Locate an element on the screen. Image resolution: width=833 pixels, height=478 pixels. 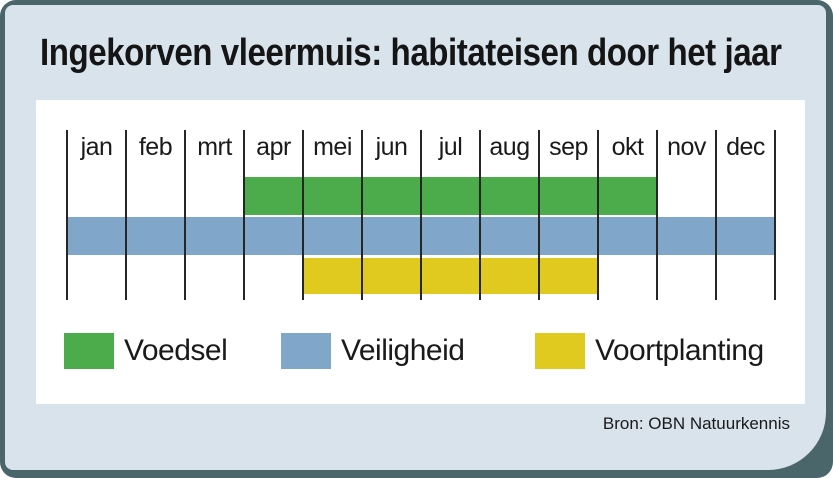
legend-item-voedsel: Voedsel is located at coordinates (146, 351).